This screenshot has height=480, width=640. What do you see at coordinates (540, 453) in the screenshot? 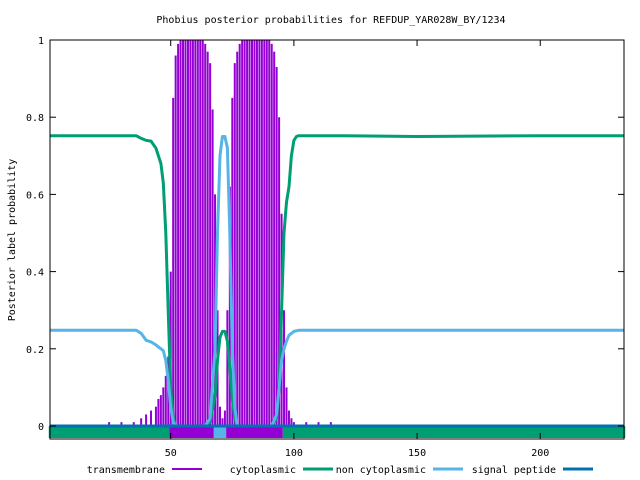
I see `x-tick-label: 200` at bounding box center [540, 453].